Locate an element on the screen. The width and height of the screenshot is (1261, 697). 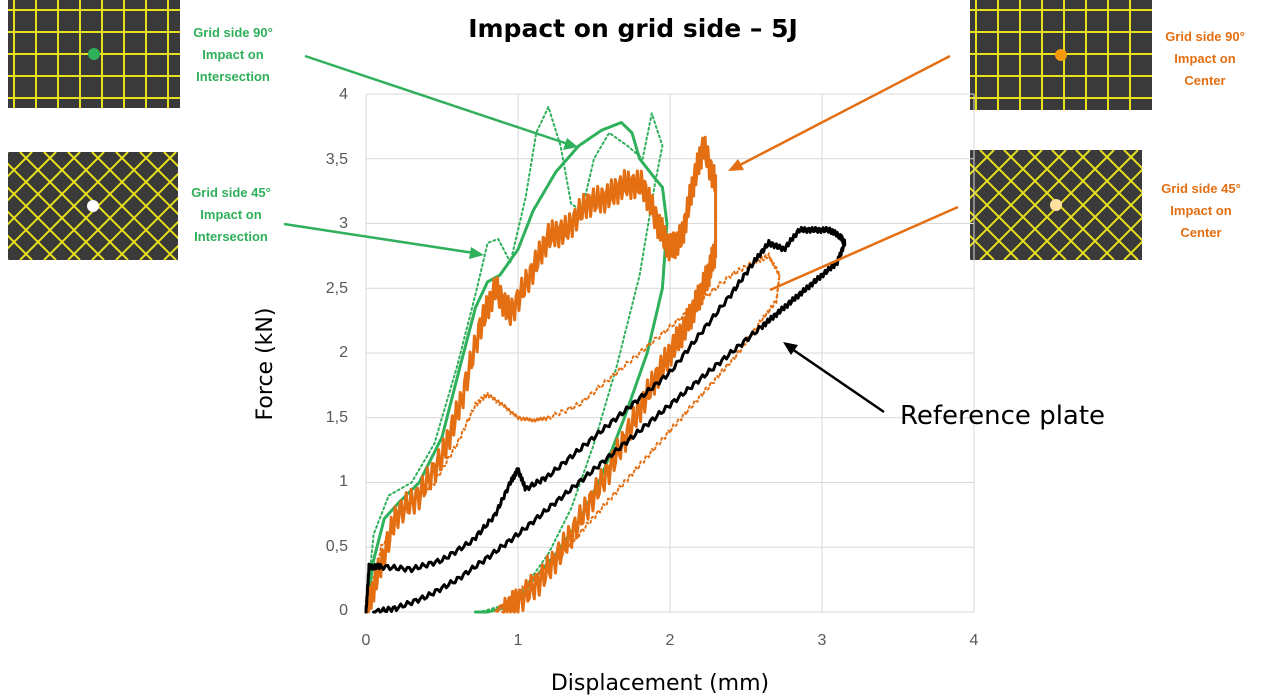
y-tick-label: 3,5 is located at coordinates (337, 159).